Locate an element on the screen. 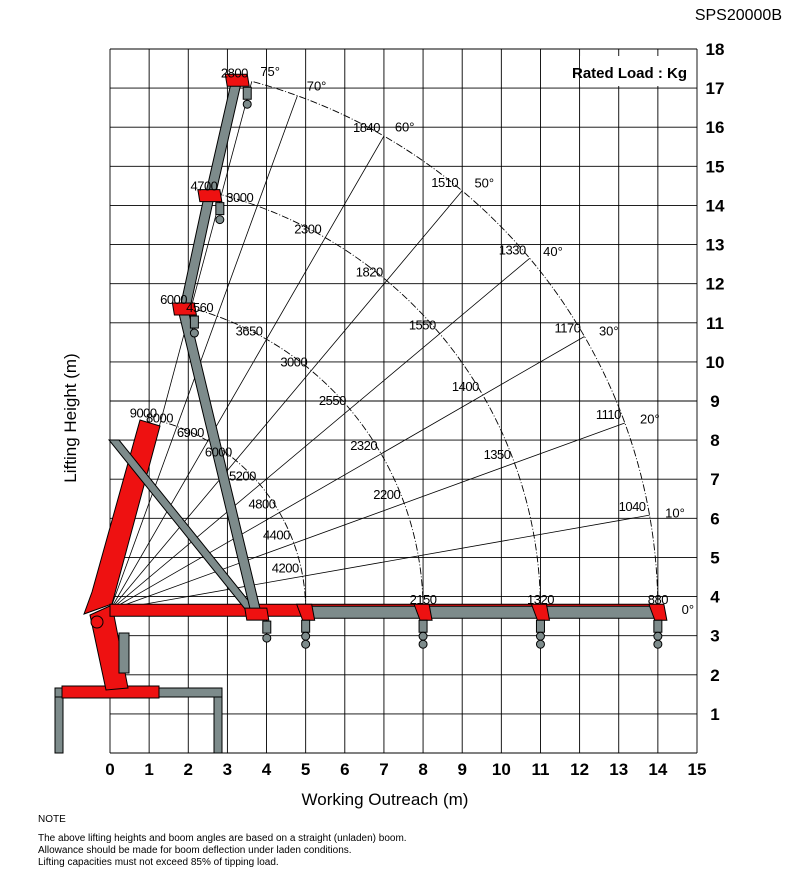  x-tick-label: 2 is located at coordinates (188, 769).